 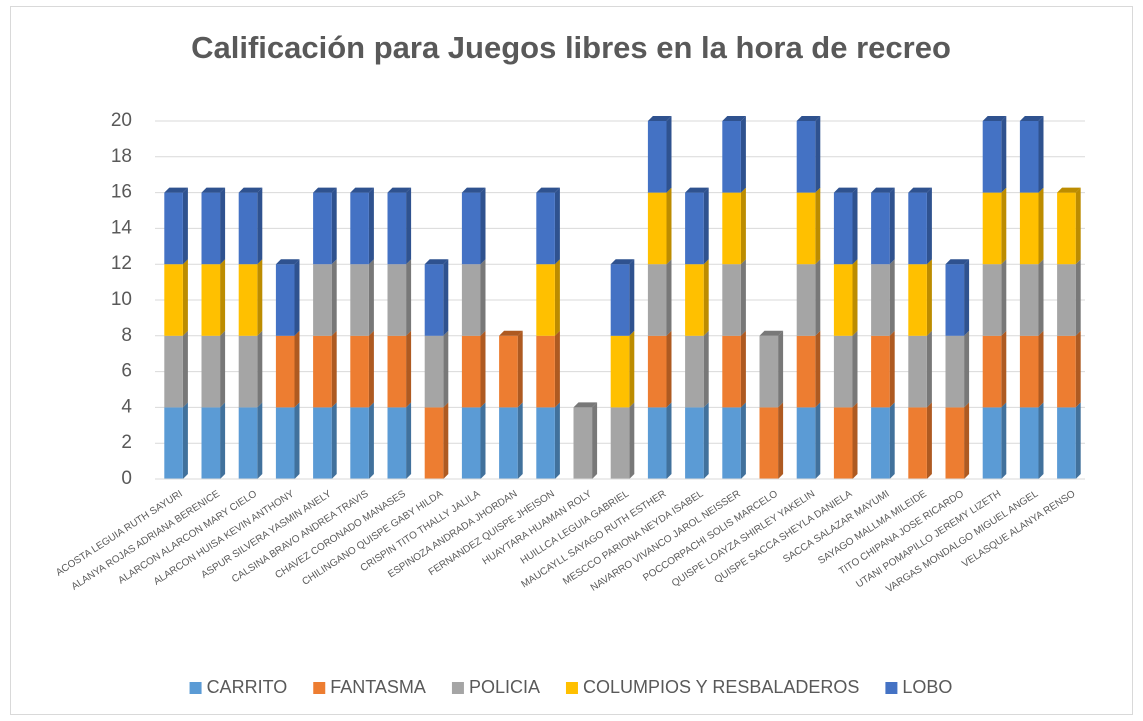 I want to click on y-tick-label: 16, so click(x=121, y=192).